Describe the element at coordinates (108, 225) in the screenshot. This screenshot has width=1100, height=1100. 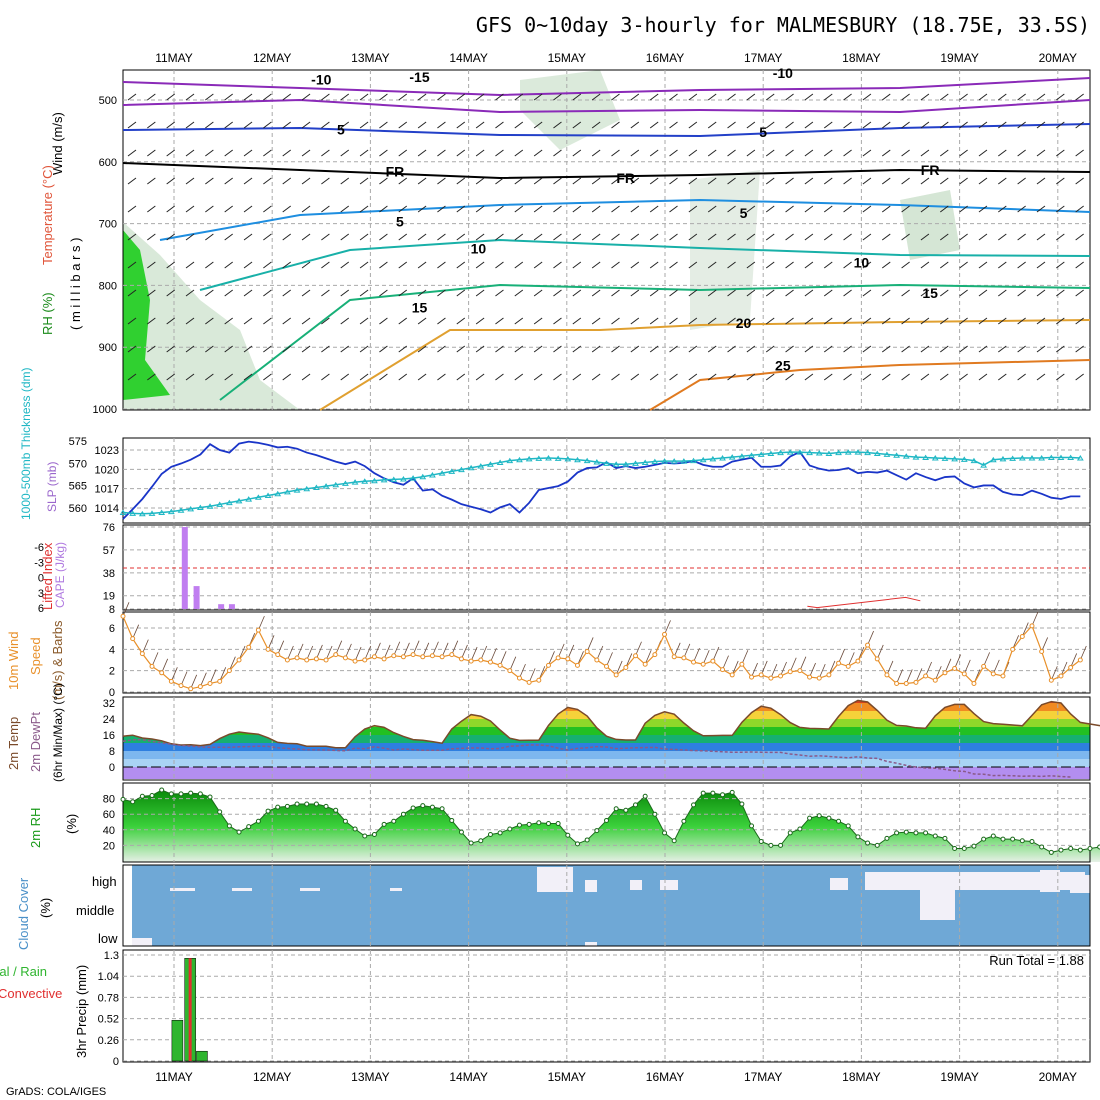
I see `pressure-tick: 700` at that location.